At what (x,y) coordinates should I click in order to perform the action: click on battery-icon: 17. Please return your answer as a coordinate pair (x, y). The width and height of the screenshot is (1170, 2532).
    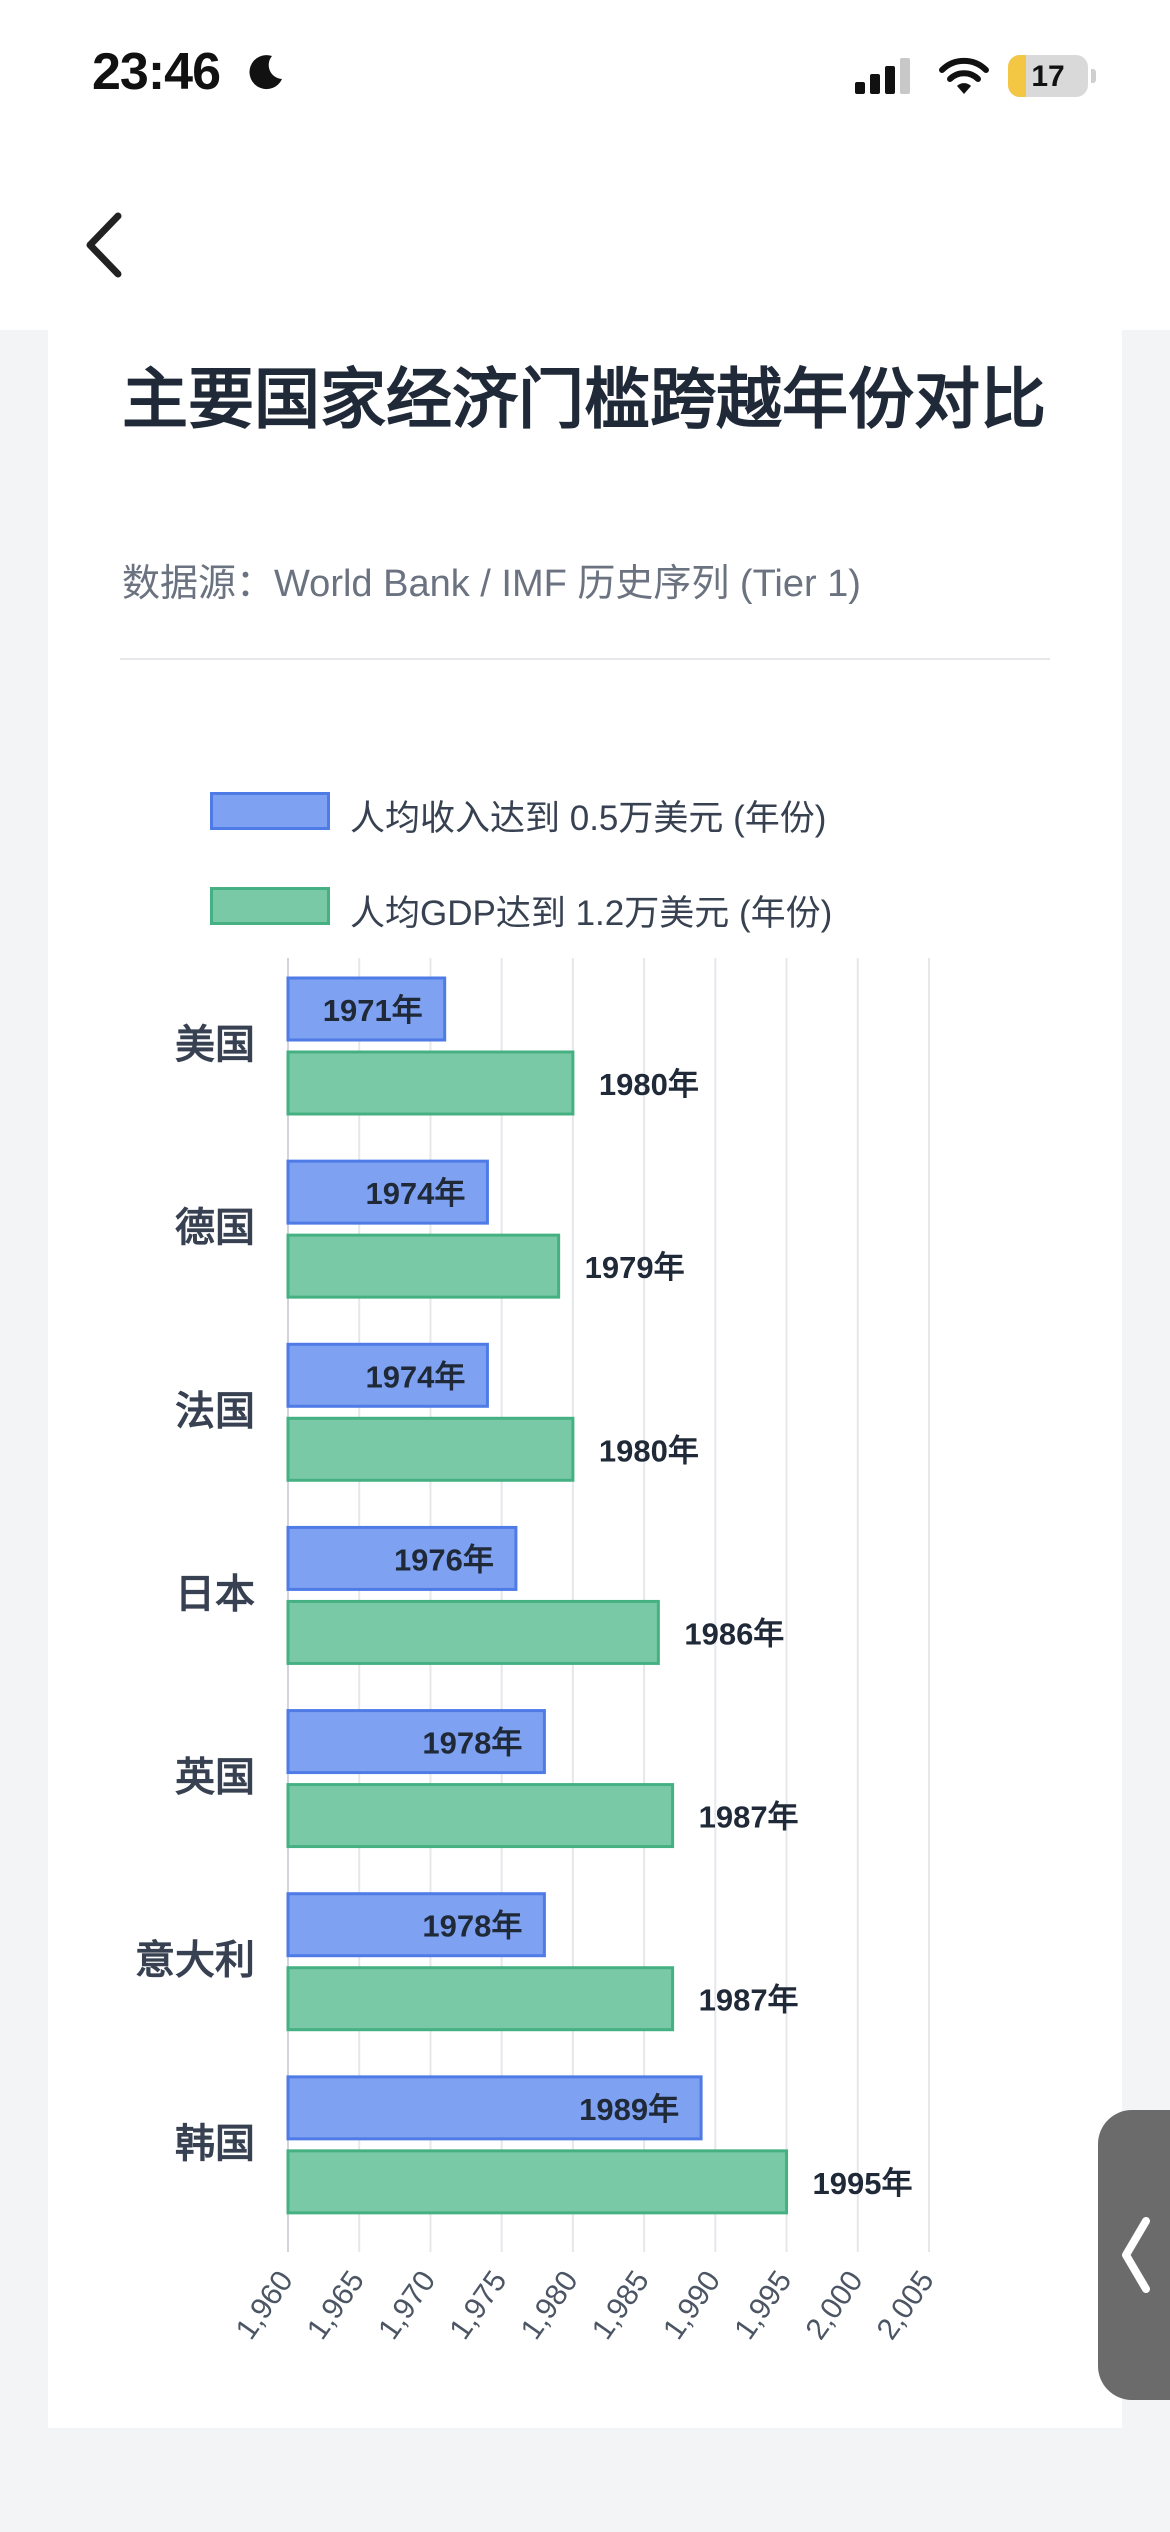
    Looking at the image, I should click on (1048, 76).